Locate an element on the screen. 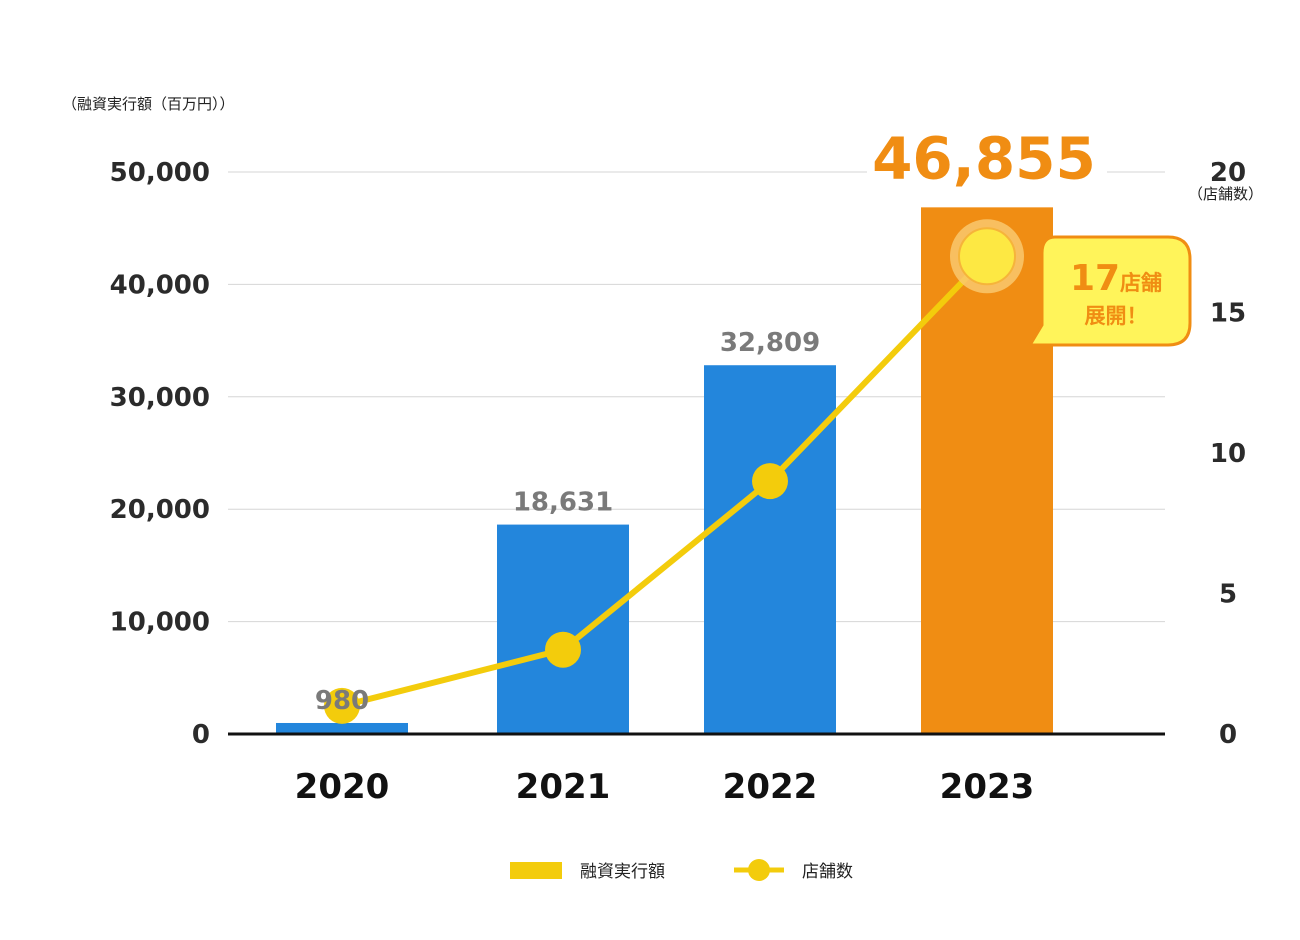 This screenshot has height=940, width=1300. legend-bar-label: 融資実行額 is located at coordinates (622, 872).